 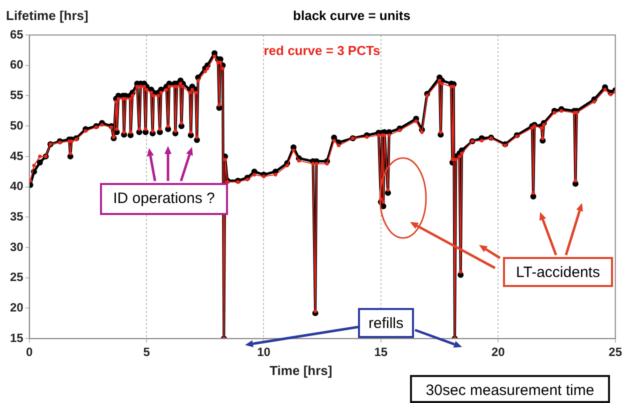 I want to click on text: red curve = 3 PCTs, so click(x=322, y=50).